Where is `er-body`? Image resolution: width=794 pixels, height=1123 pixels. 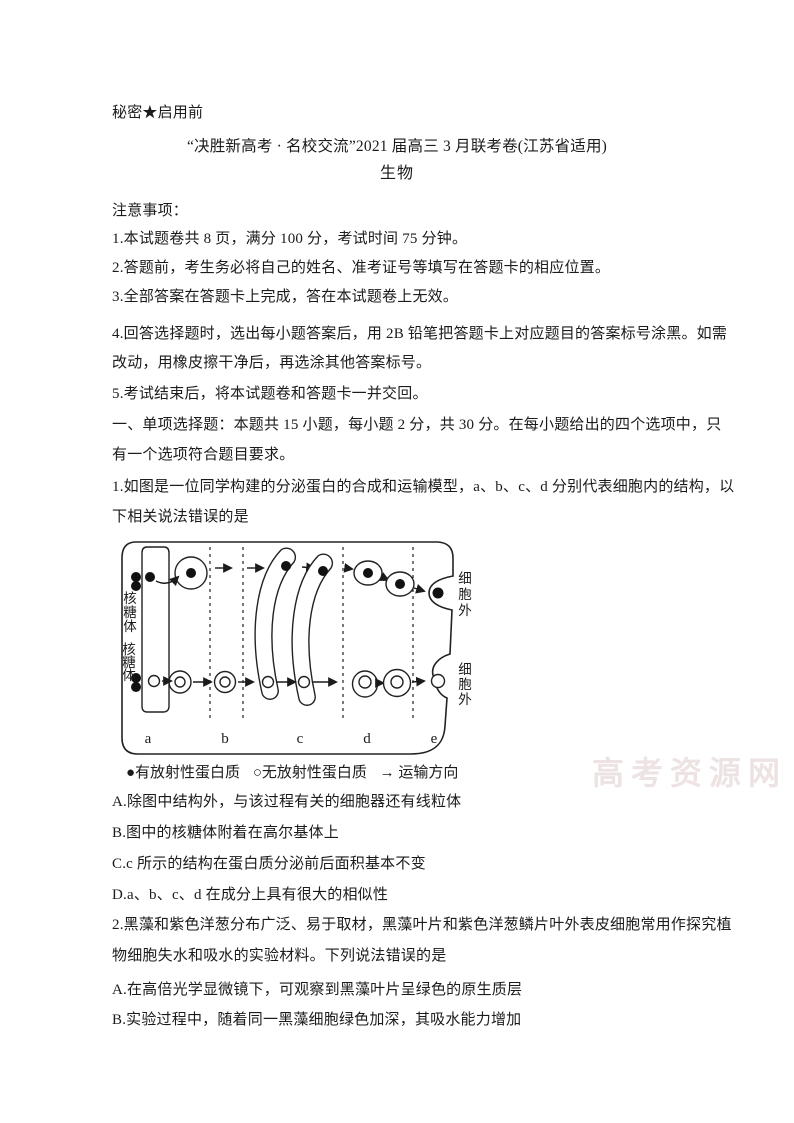
er-body is located at coordinates (155, 629).